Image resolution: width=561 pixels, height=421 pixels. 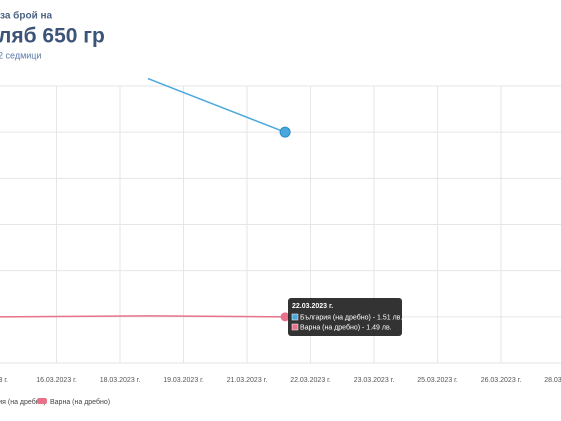 What do you see at coordinates (437, 380) in the screenshot?
I see `x-tick-label: 25.03.2023 г.` at bounding box center [437, 380].